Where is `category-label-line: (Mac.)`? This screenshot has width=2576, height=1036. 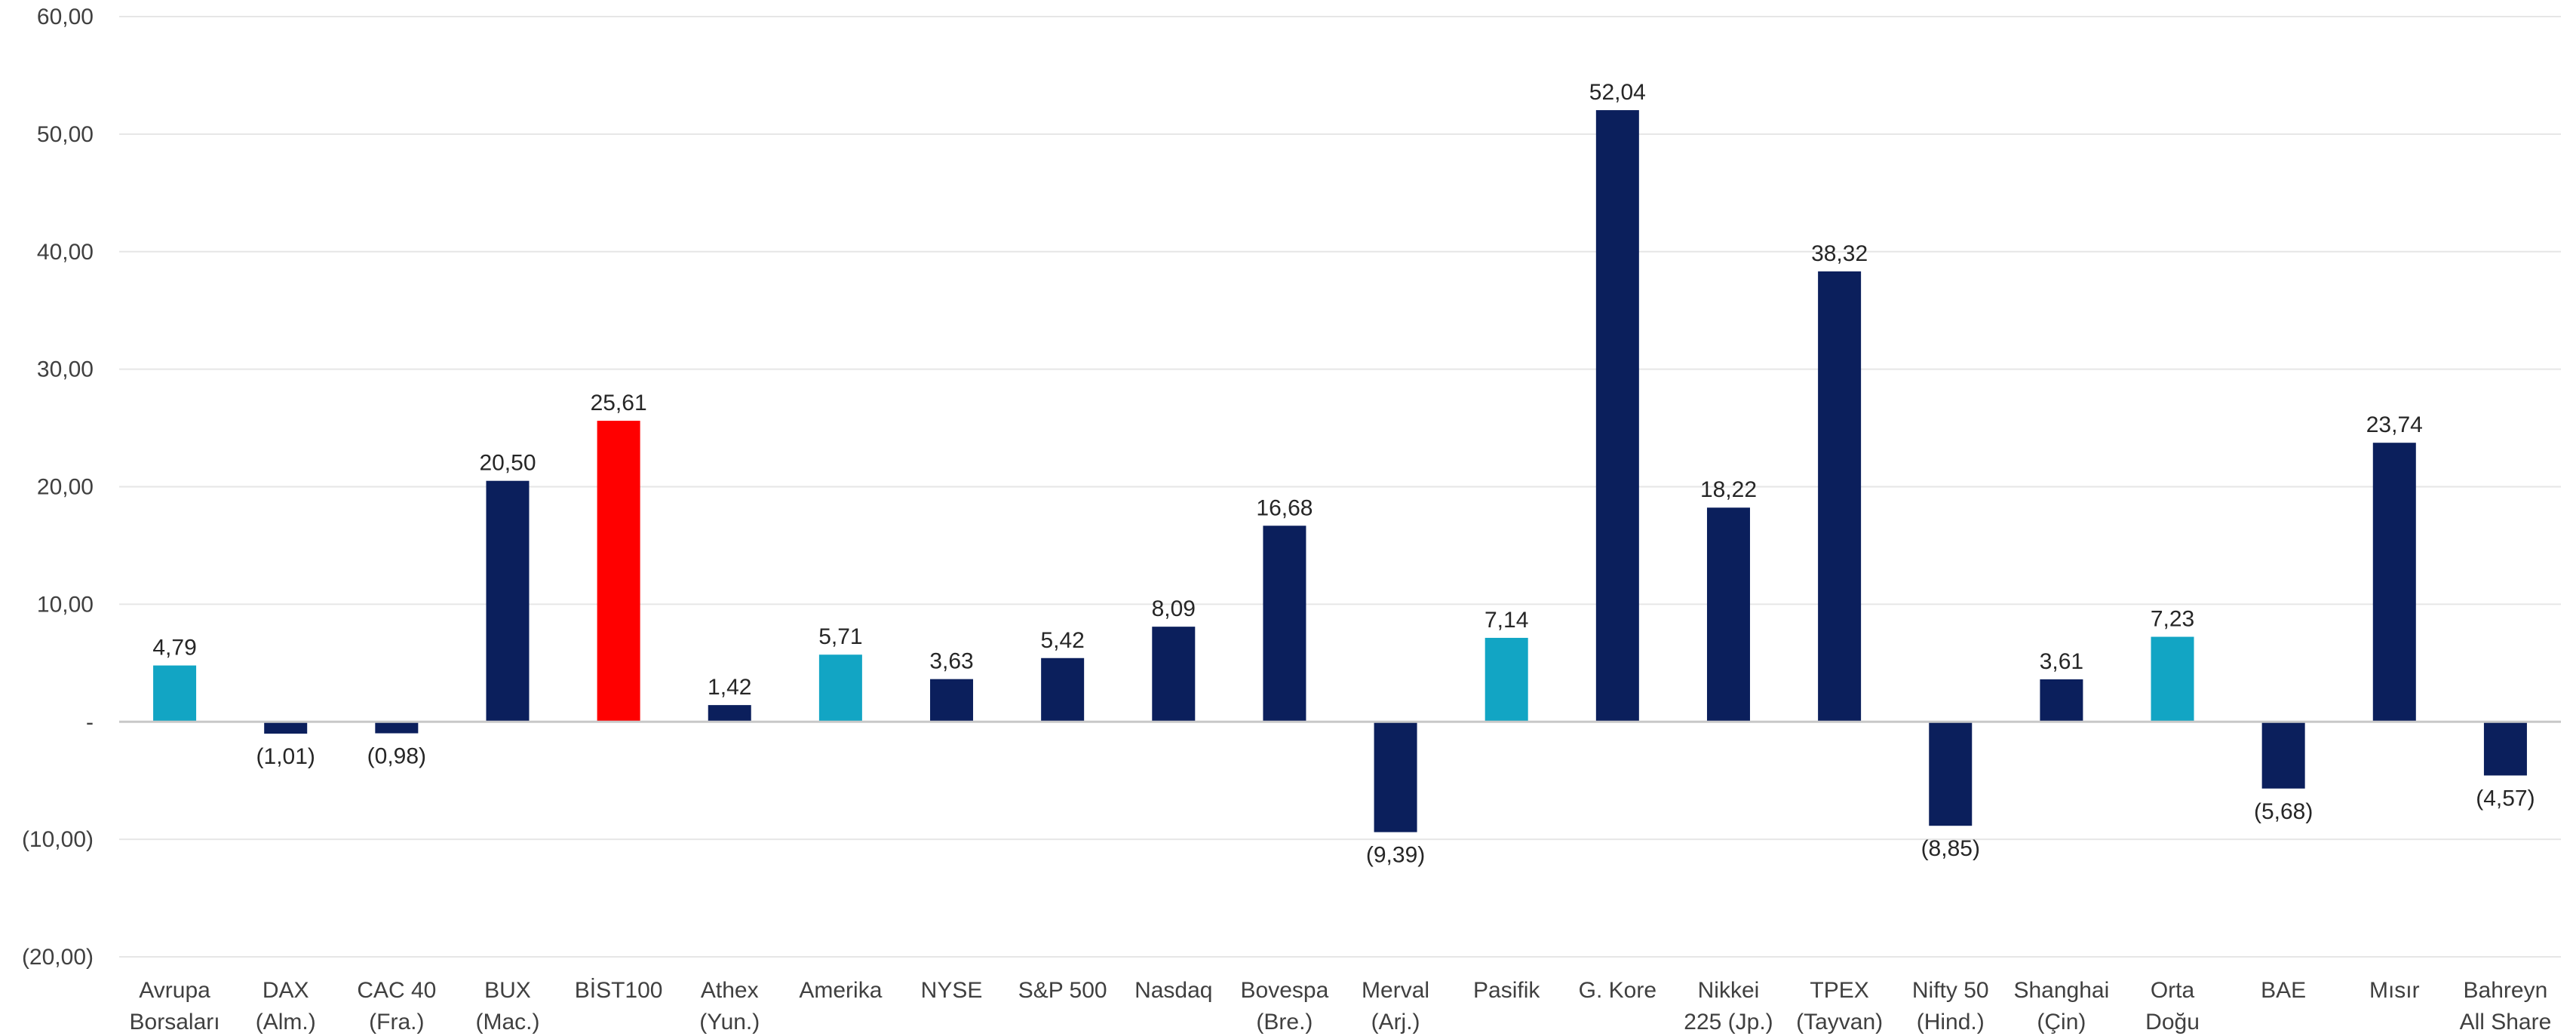
category-label-line: (Mac.) is located at coordinates (507, 1022).